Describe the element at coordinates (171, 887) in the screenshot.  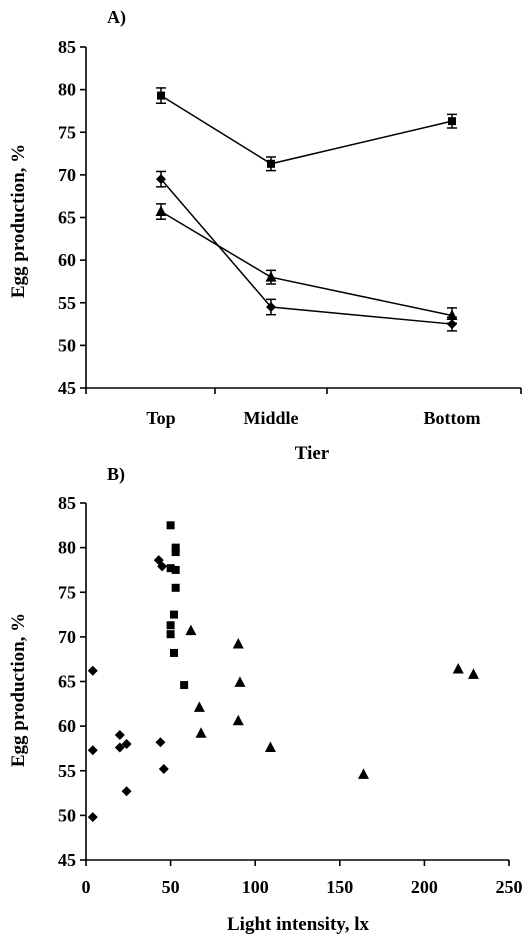
I see `panel-b-x-tick-label: 50` at that location.